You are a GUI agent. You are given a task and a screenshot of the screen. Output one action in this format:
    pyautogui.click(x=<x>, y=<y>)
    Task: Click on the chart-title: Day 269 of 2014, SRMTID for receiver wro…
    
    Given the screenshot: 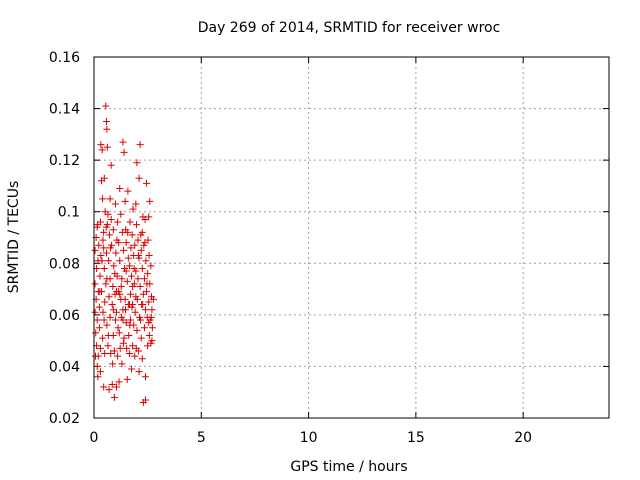 What is the action you would take?
    pyautogui.click(x=349, y=28)
    